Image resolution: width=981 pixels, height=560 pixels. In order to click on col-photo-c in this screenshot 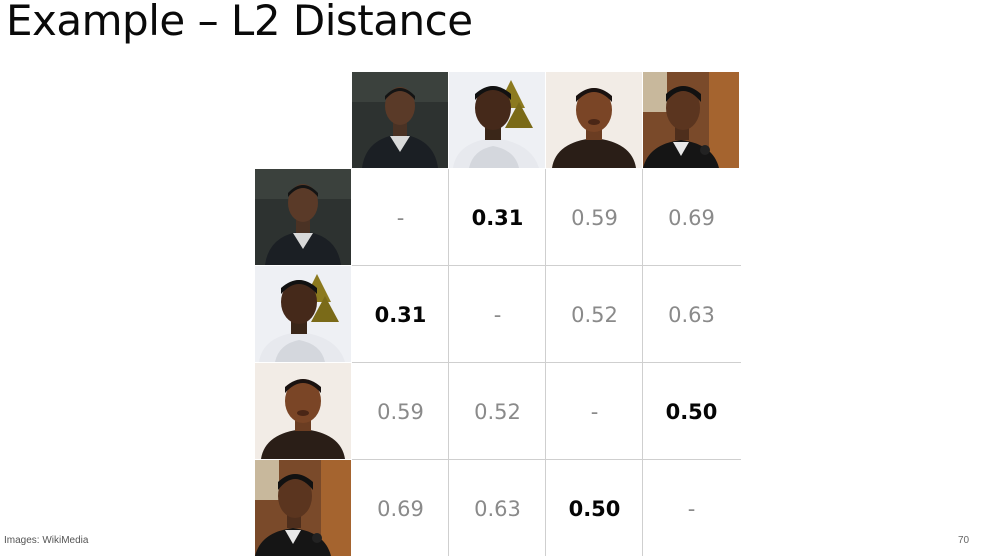, I will do `click(594, 120)`.